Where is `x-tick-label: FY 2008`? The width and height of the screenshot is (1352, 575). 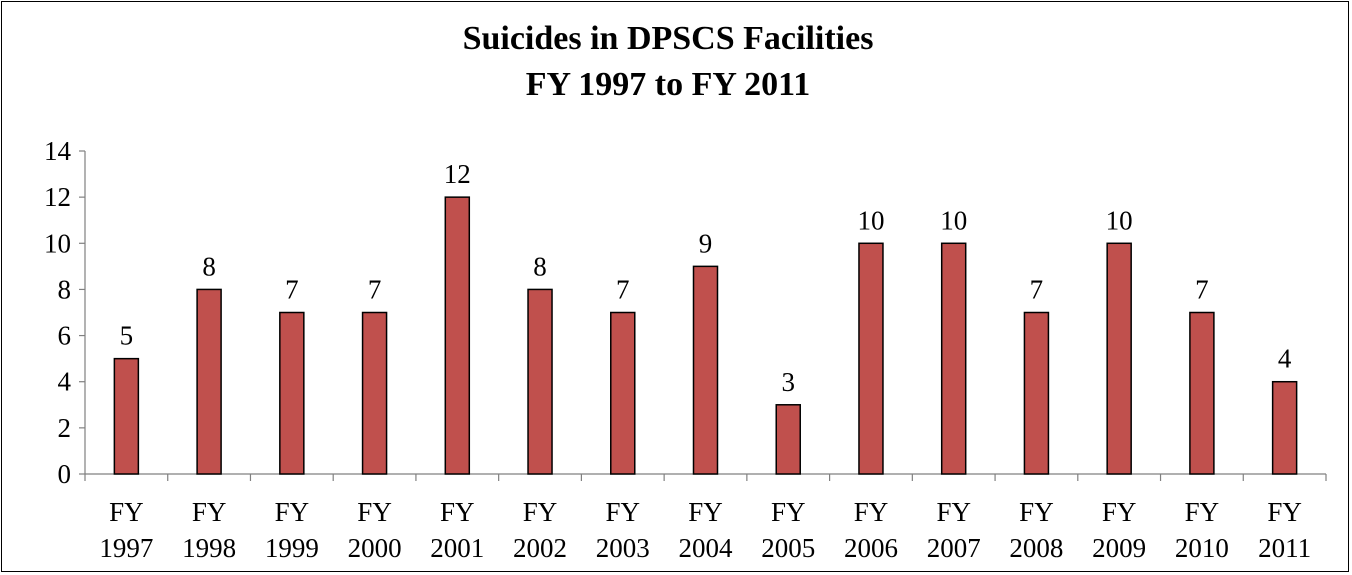
x-tick-label: FY 2008 is located at coordinates (1036, 530).